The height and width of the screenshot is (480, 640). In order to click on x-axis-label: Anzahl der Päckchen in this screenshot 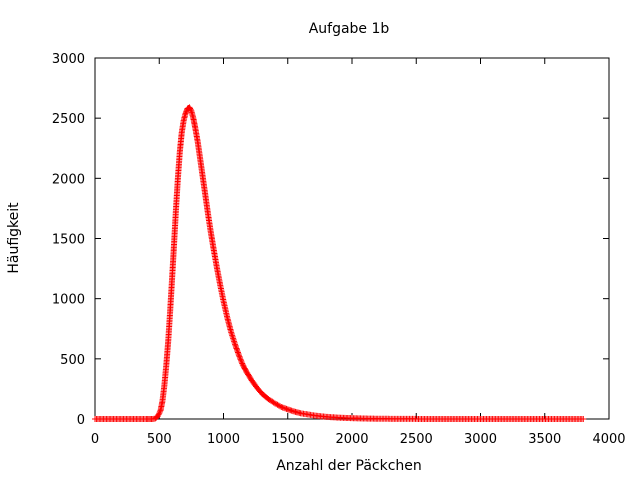, I will do `click(349, 466)`.